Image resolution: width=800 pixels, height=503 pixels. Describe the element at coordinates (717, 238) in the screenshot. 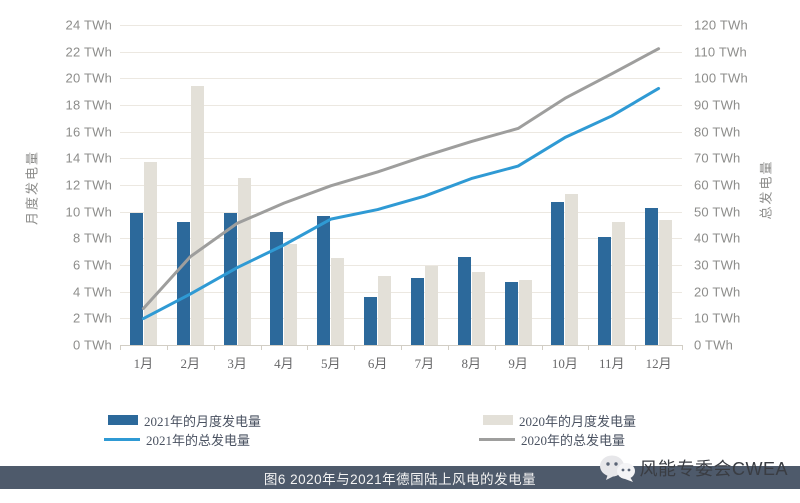

I see `right-axis-tick: 40 TWh` at that location.